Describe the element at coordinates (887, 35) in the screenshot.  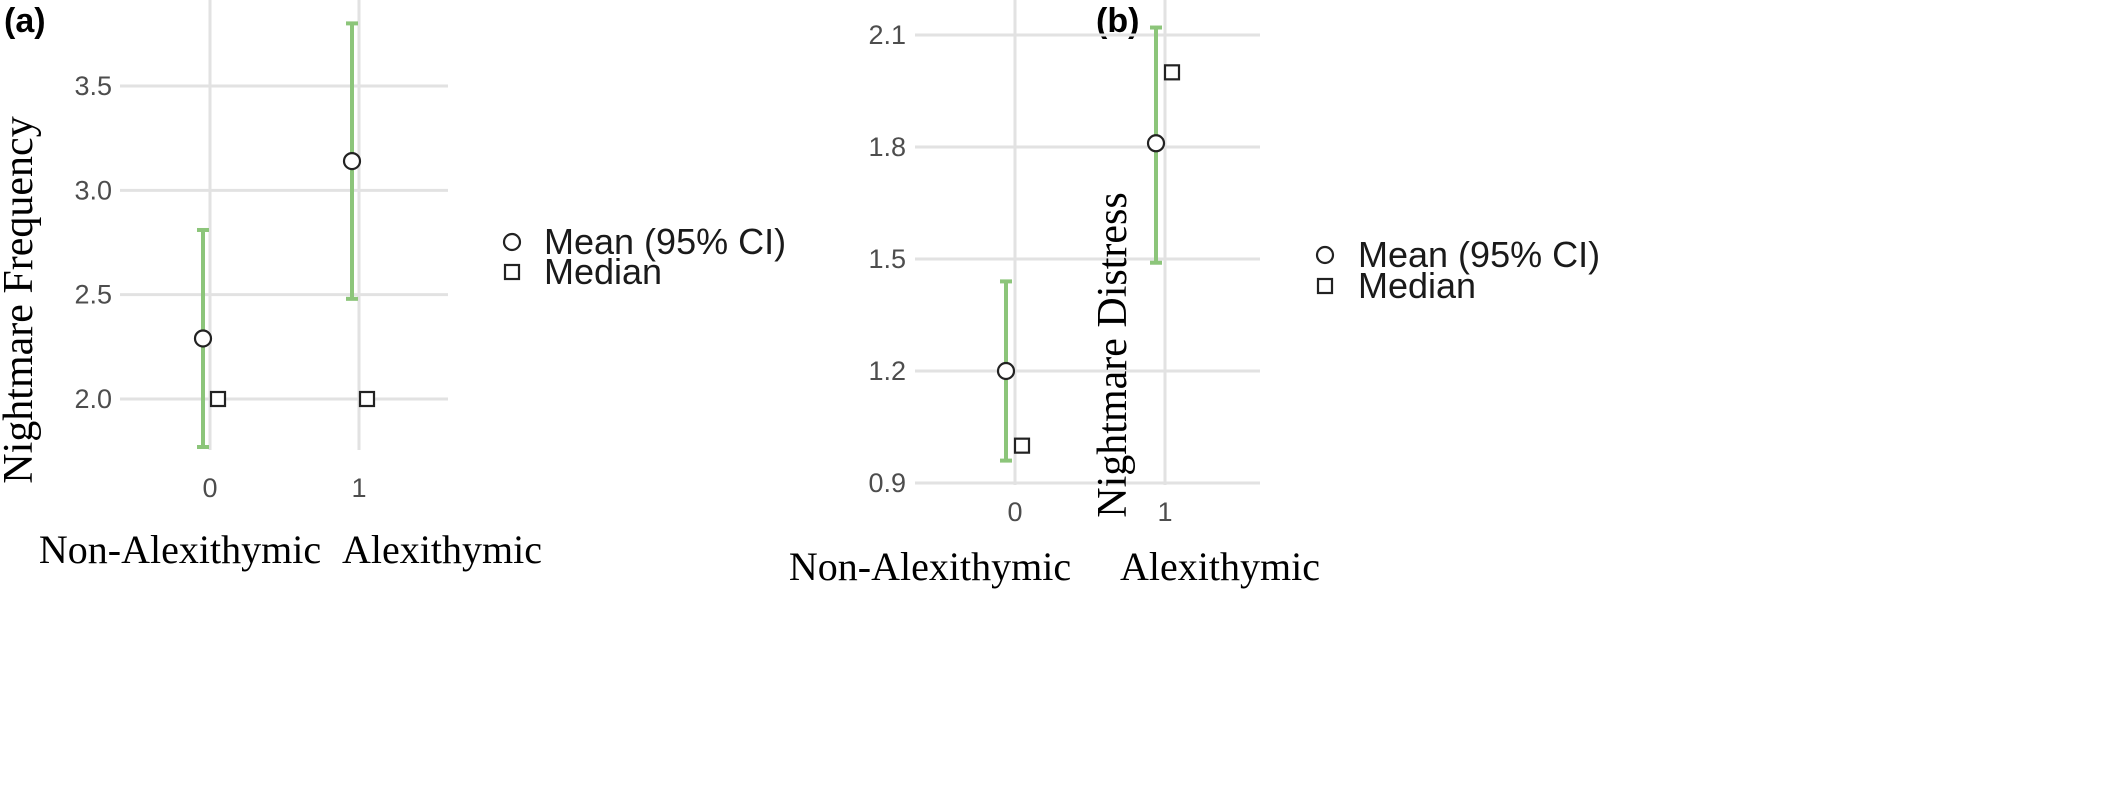
I see `y-tick-label: 2.1` at that location.